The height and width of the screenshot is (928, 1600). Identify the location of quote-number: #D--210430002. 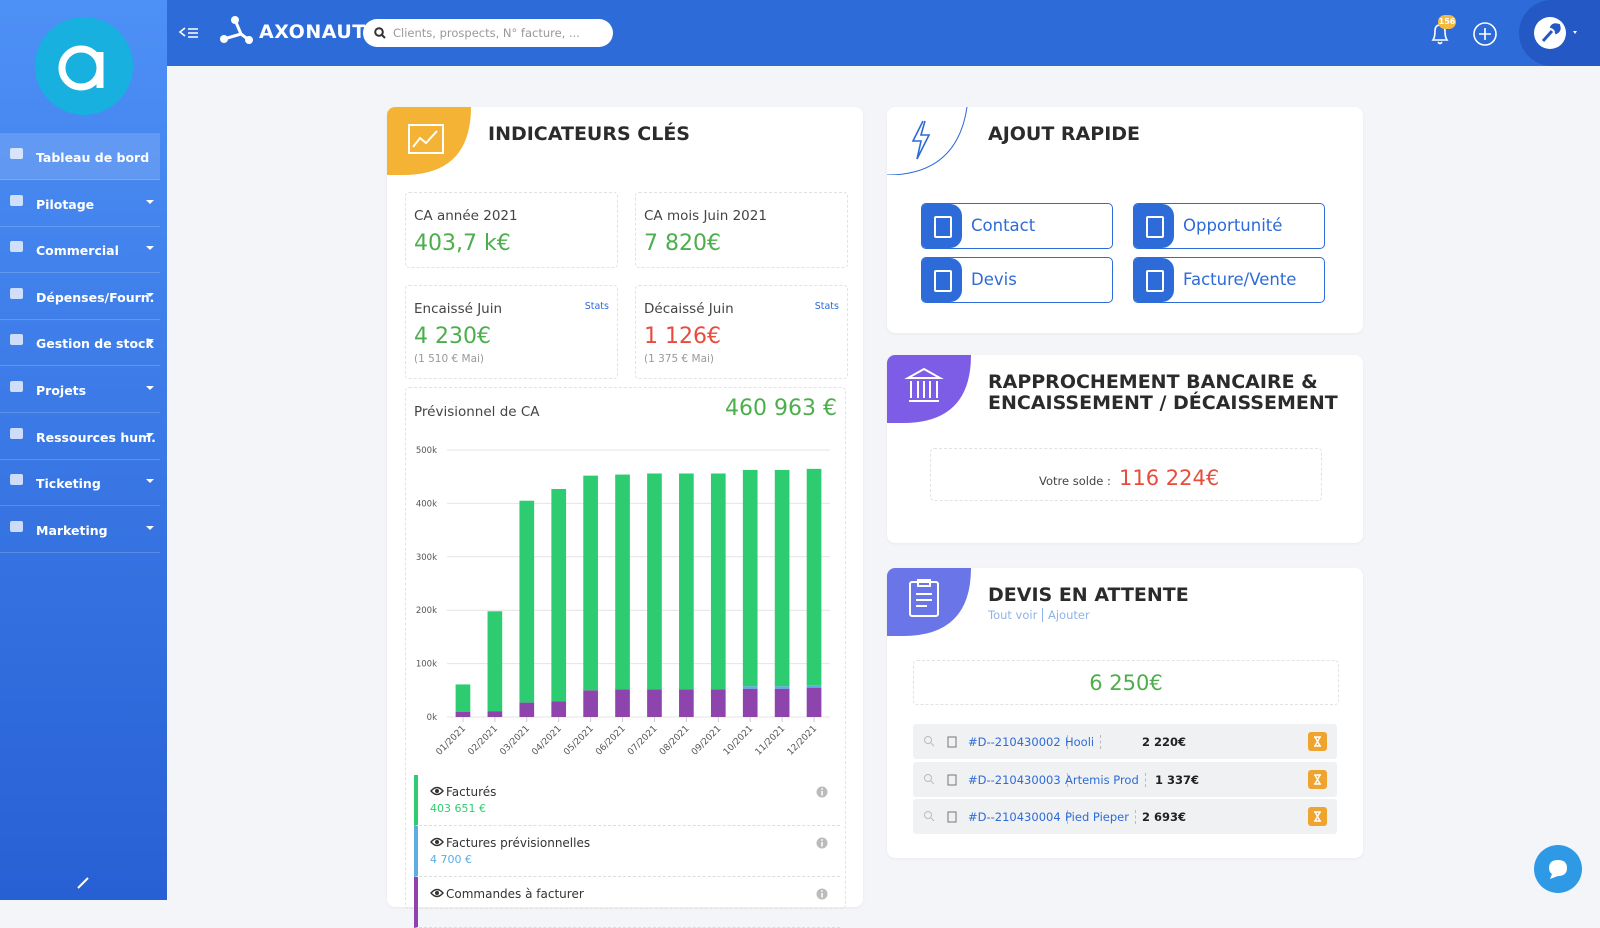
(1018, 742).